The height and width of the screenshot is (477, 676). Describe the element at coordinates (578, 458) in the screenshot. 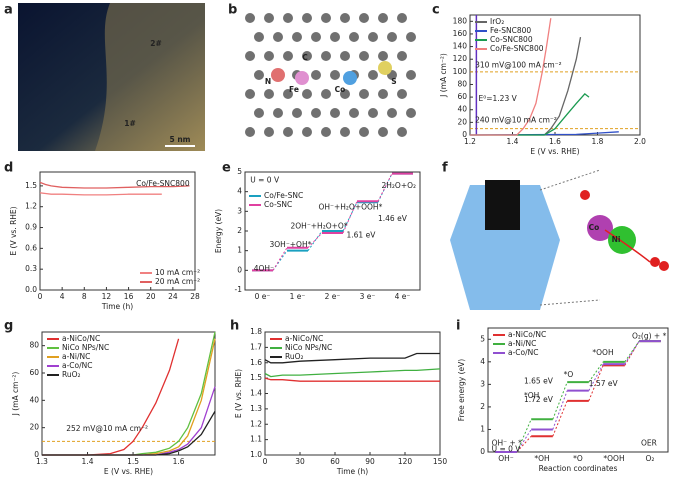

I see `x-tick-label: *O` at that location.